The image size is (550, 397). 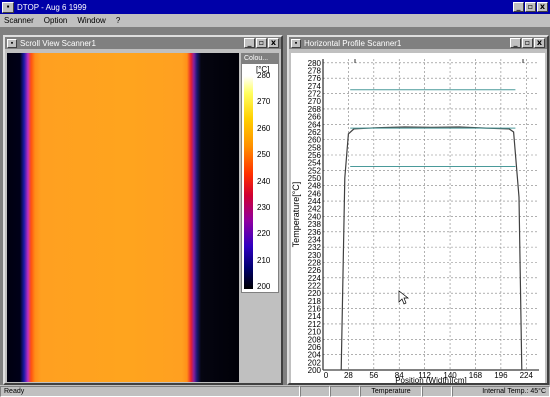 I want to click on y-tick-label: 202, so click(x=315, y=362).